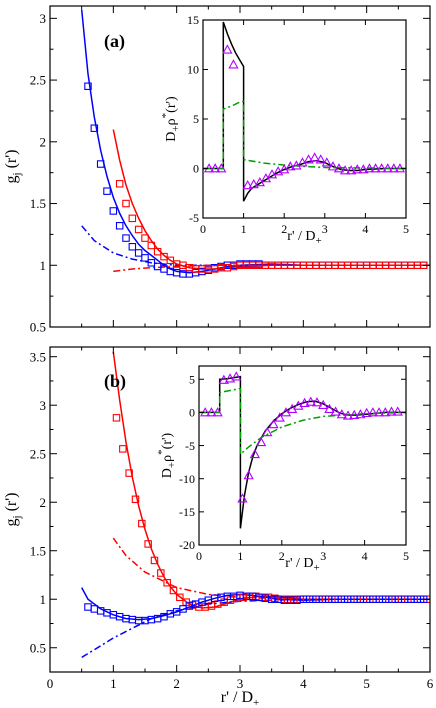 This screenshot has height=708, width=436. I want to click on inset-a-x-tick-label: 1, so click(244, 229).